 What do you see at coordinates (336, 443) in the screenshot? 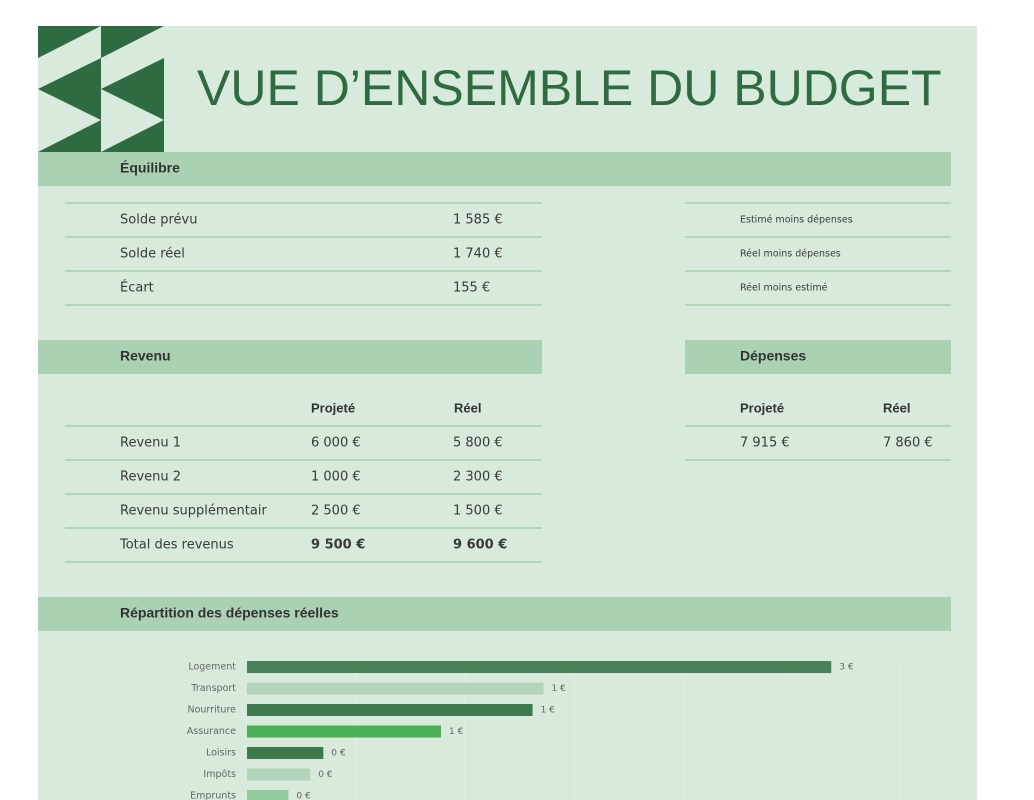
I see `cell-value: 6 000 €` at bounding box center [336, 443].